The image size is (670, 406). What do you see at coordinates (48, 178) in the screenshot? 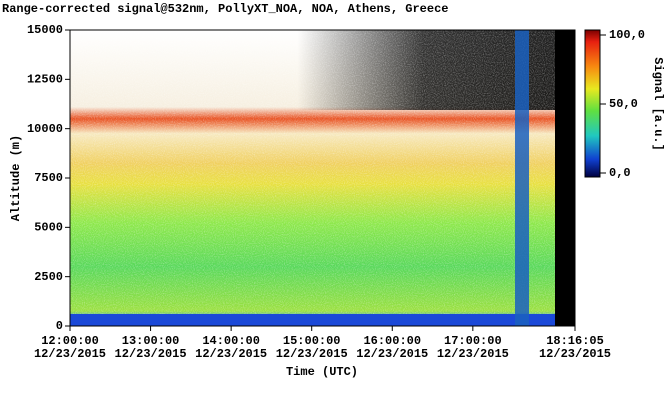
I see `y-tick-label: 7500` at bounding box center [48, 178].